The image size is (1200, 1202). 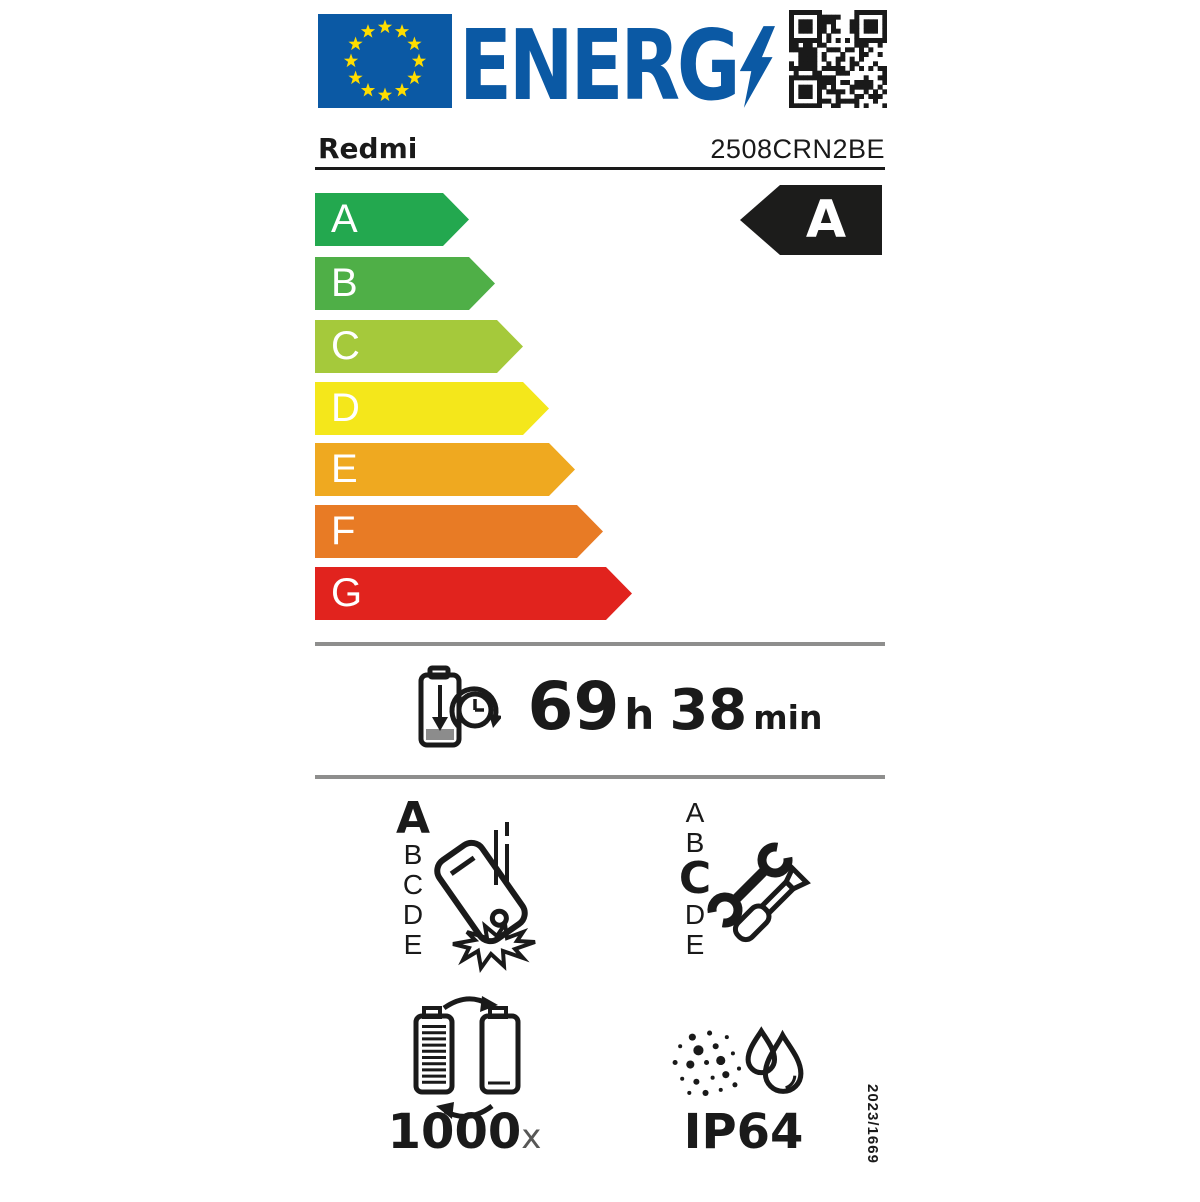 What do you see at coordinates (757, 67) in the screenshot?
I see `lightning-bolt-icon` at bounding box center [757, 67].